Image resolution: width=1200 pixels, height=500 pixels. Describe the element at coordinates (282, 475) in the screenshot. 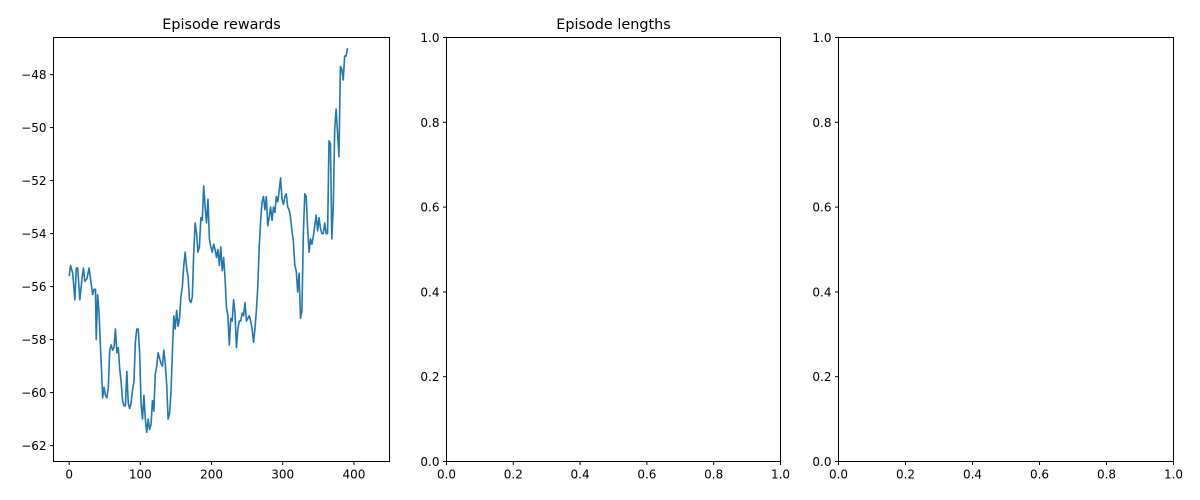

I see `x-tick-label: 300` at that location.